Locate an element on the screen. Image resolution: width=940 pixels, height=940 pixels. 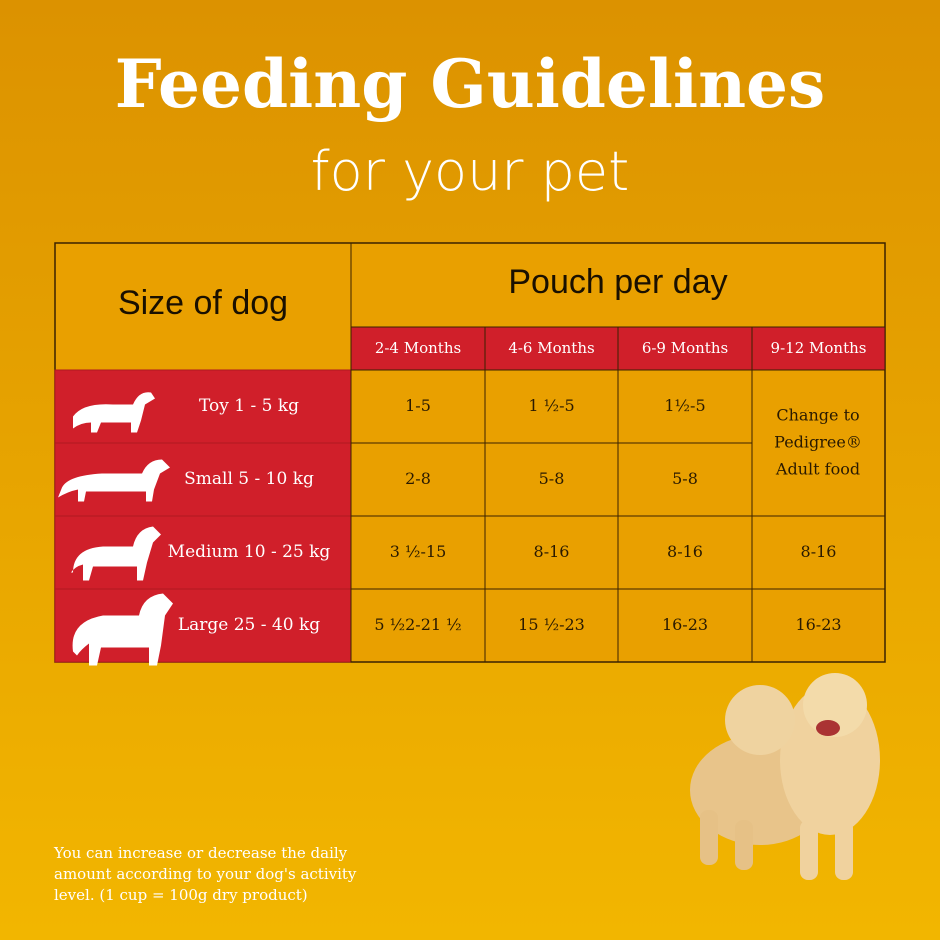
row-label-cell is located at coordinates (203, 552).